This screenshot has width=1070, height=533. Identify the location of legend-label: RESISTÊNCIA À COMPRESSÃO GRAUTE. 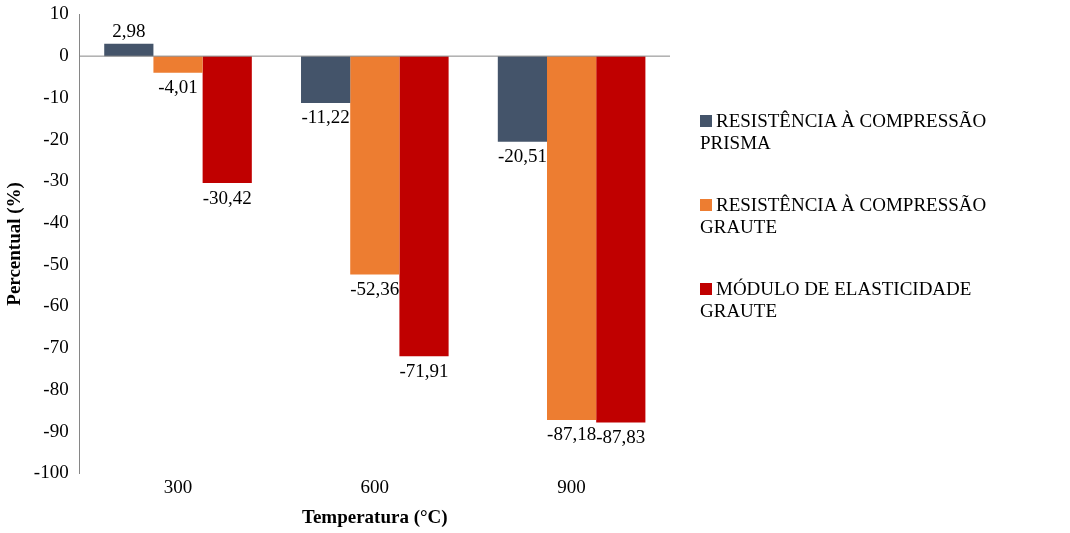
(844, 216).